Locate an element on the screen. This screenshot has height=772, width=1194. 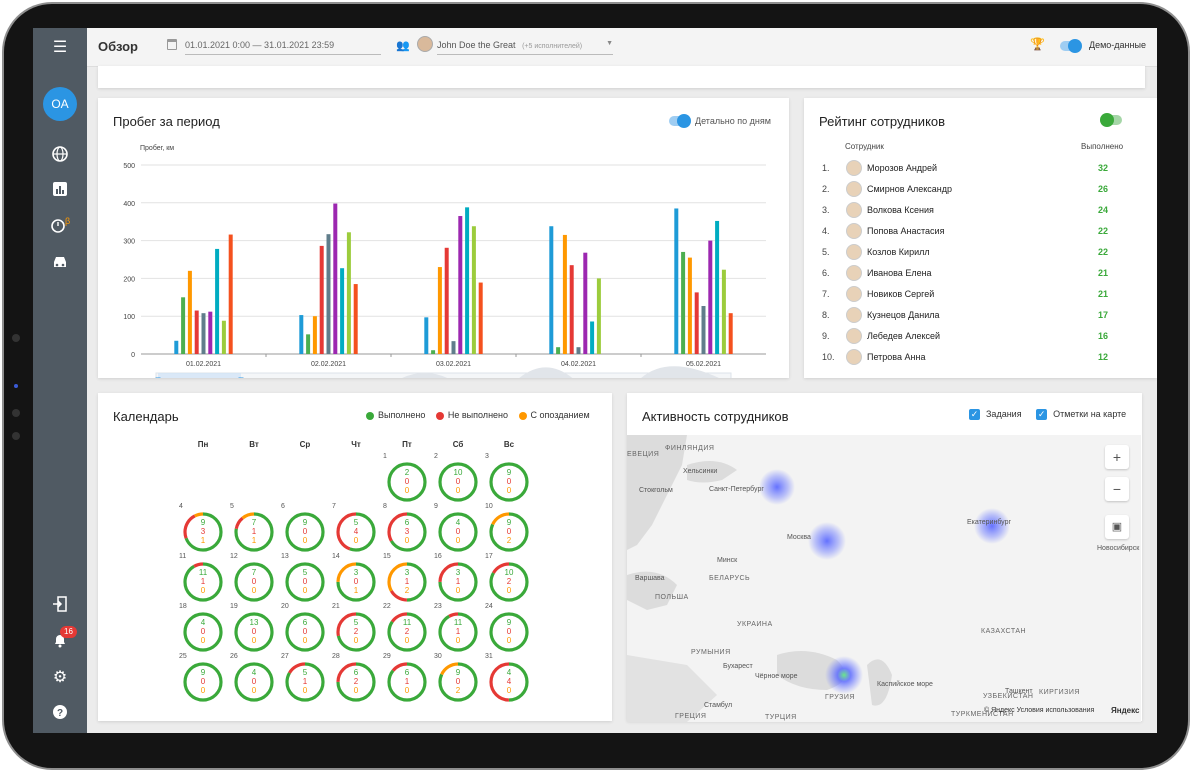
help-icon: ? is located at coordinates (60, 714).